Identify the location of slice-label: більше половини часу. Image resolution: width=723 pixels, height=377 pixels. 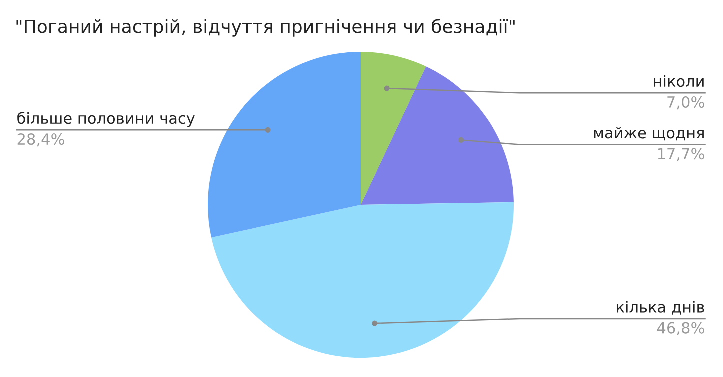
(106, 120).